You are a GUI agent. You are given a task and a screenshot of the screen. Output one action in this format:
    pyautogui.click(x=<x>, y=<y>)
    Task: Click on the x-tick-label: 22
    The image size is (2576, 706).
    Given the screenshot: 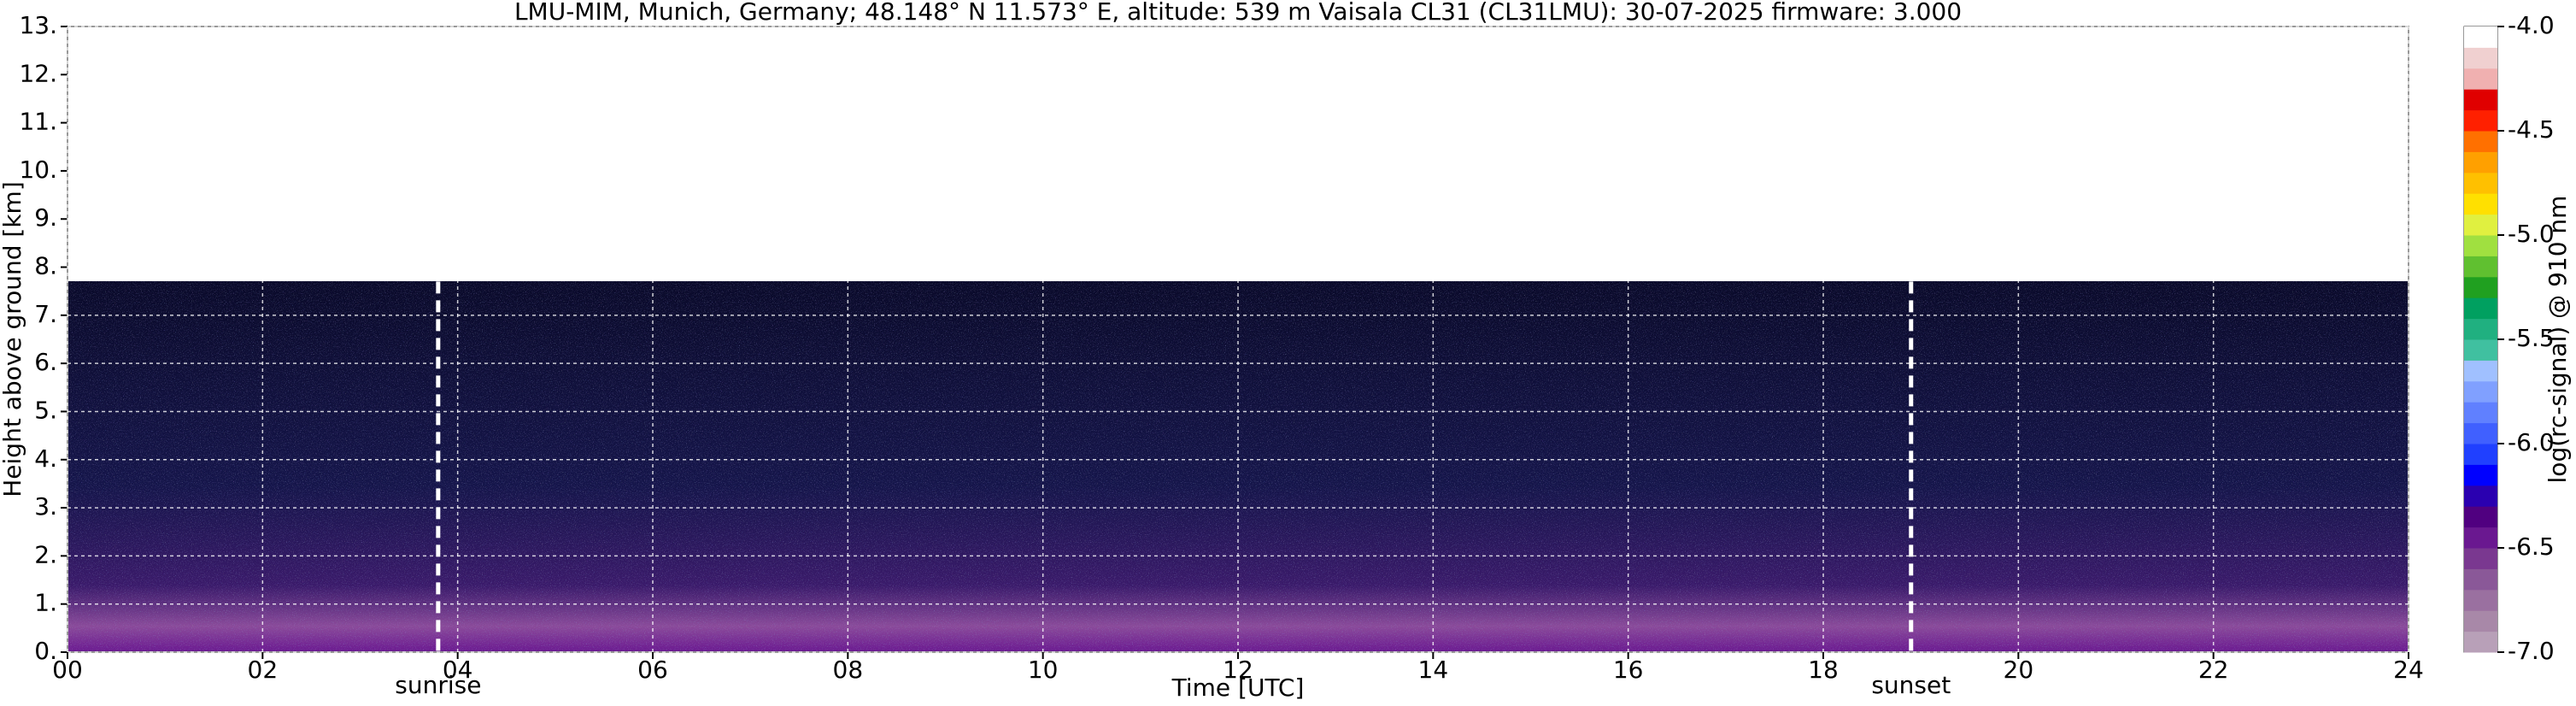 What is the action you would take?
    pyautogui.click(x=2213, y=670)
    